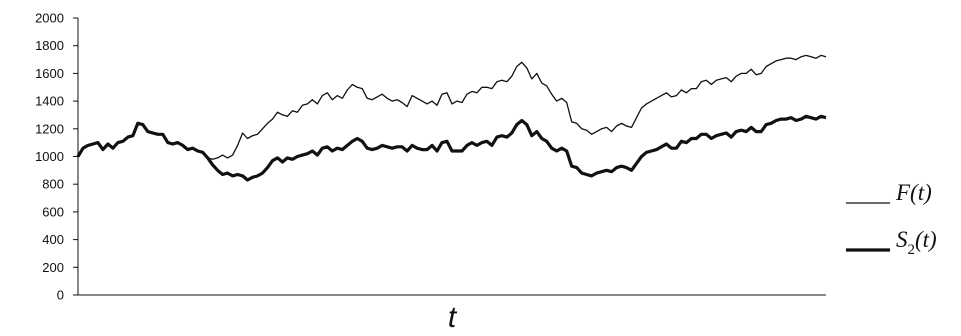 This screenshot has height=336, width=961. Describe the element at coordinates (926, 239) in the screenshot. I see `legend-label-tail: (t)` at that location.